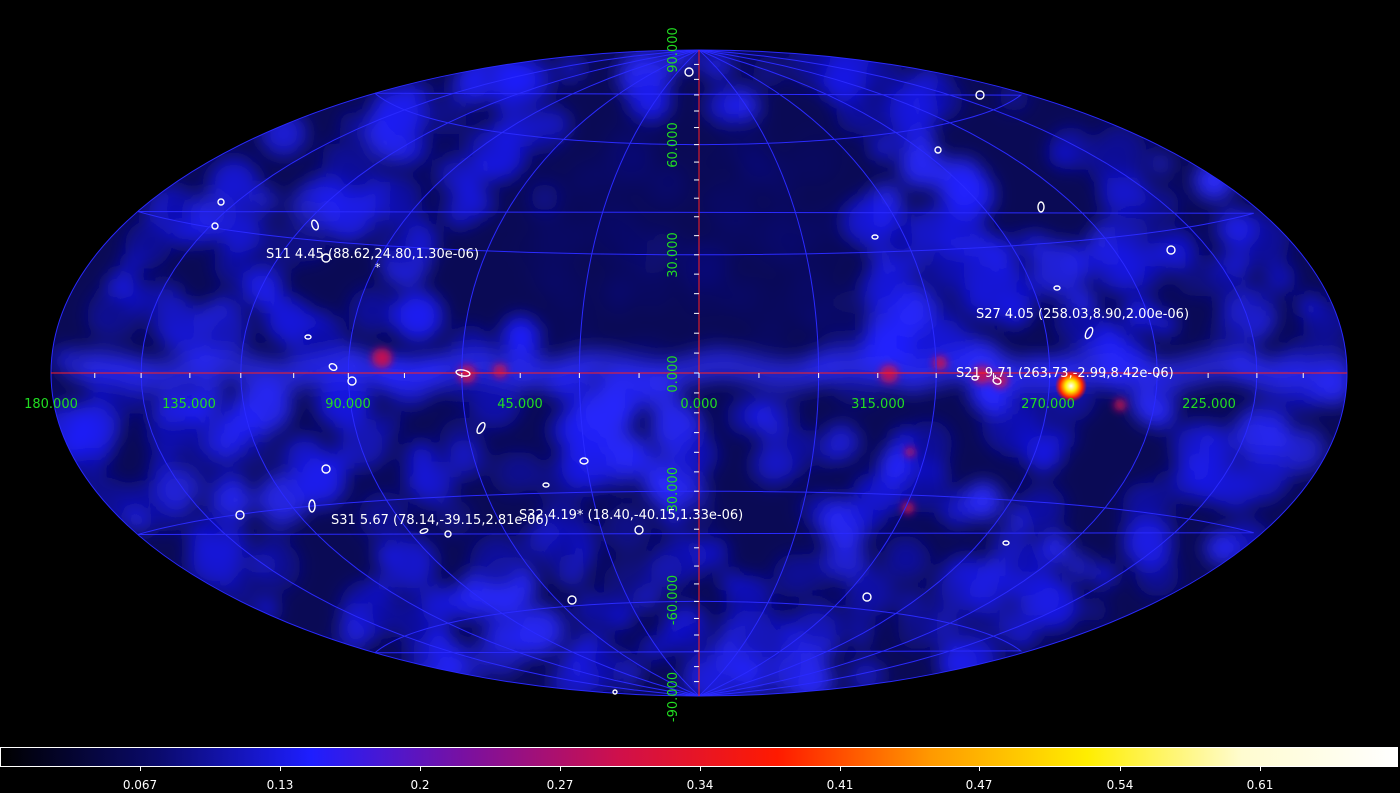  Describe the element at coordinates (372, 254) in the screenshot. I see `source-label-s11: S11 4.45 (88.62,24.80,1.30e-06)` at that location.